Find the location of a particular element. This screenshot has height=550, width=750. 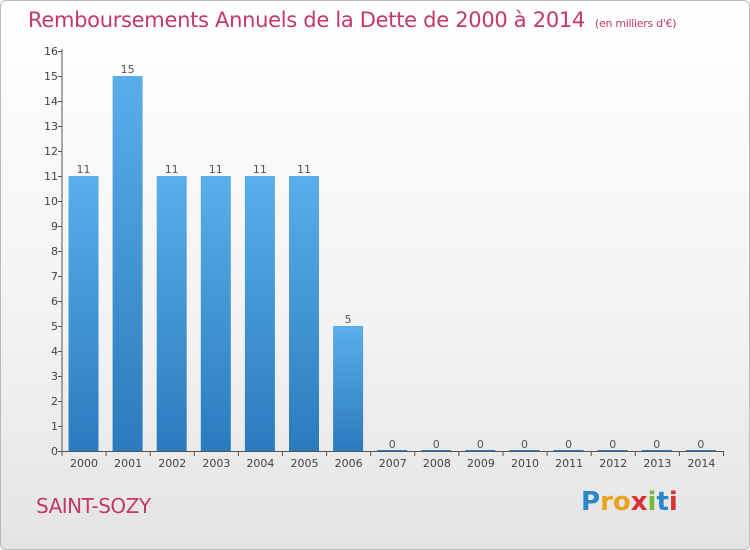

y-tick-label: 5 is located at coordinates (54, 326).